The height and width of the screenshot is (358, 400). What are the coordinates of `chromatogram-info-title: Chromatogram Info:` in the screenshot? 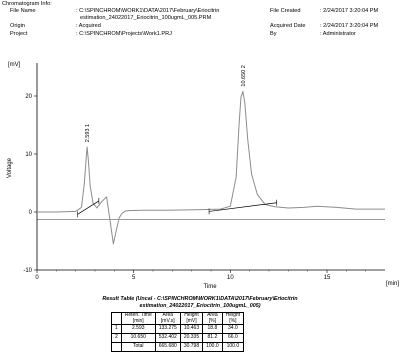 It's located at (27, 4).